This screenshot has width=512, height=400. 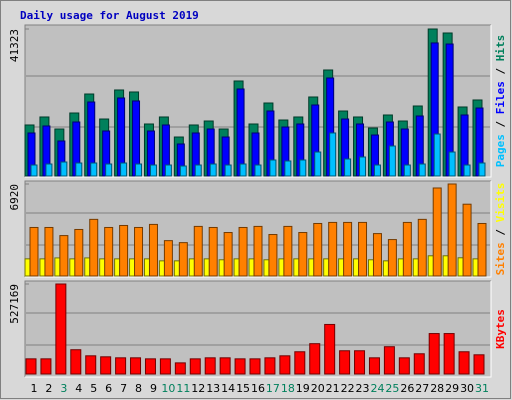 I want to click on x-tick-label: 23, so click(x=363, y=388).